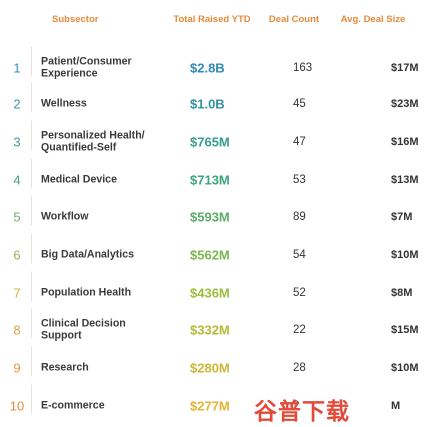 Image resolution: width=432 pixels, height=427 pixels. Describe the element at coordinates (296, 406) in the screenshot. I see `deal-count-value: 2` at that location.